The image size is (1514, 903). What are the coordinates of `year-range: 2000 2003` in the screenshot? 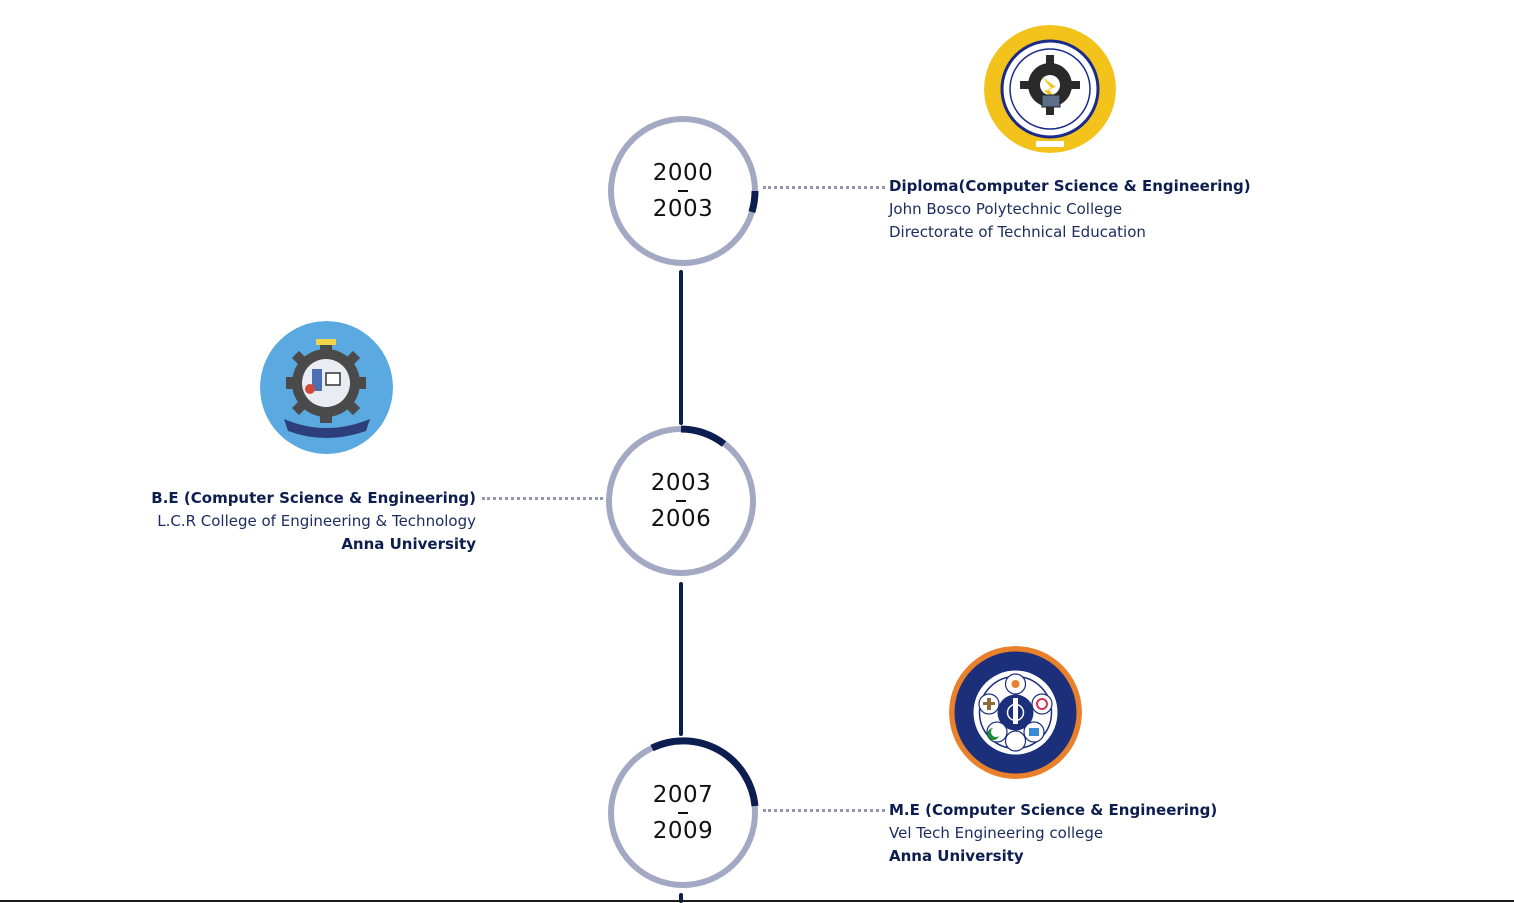 It's located at (683, 191).